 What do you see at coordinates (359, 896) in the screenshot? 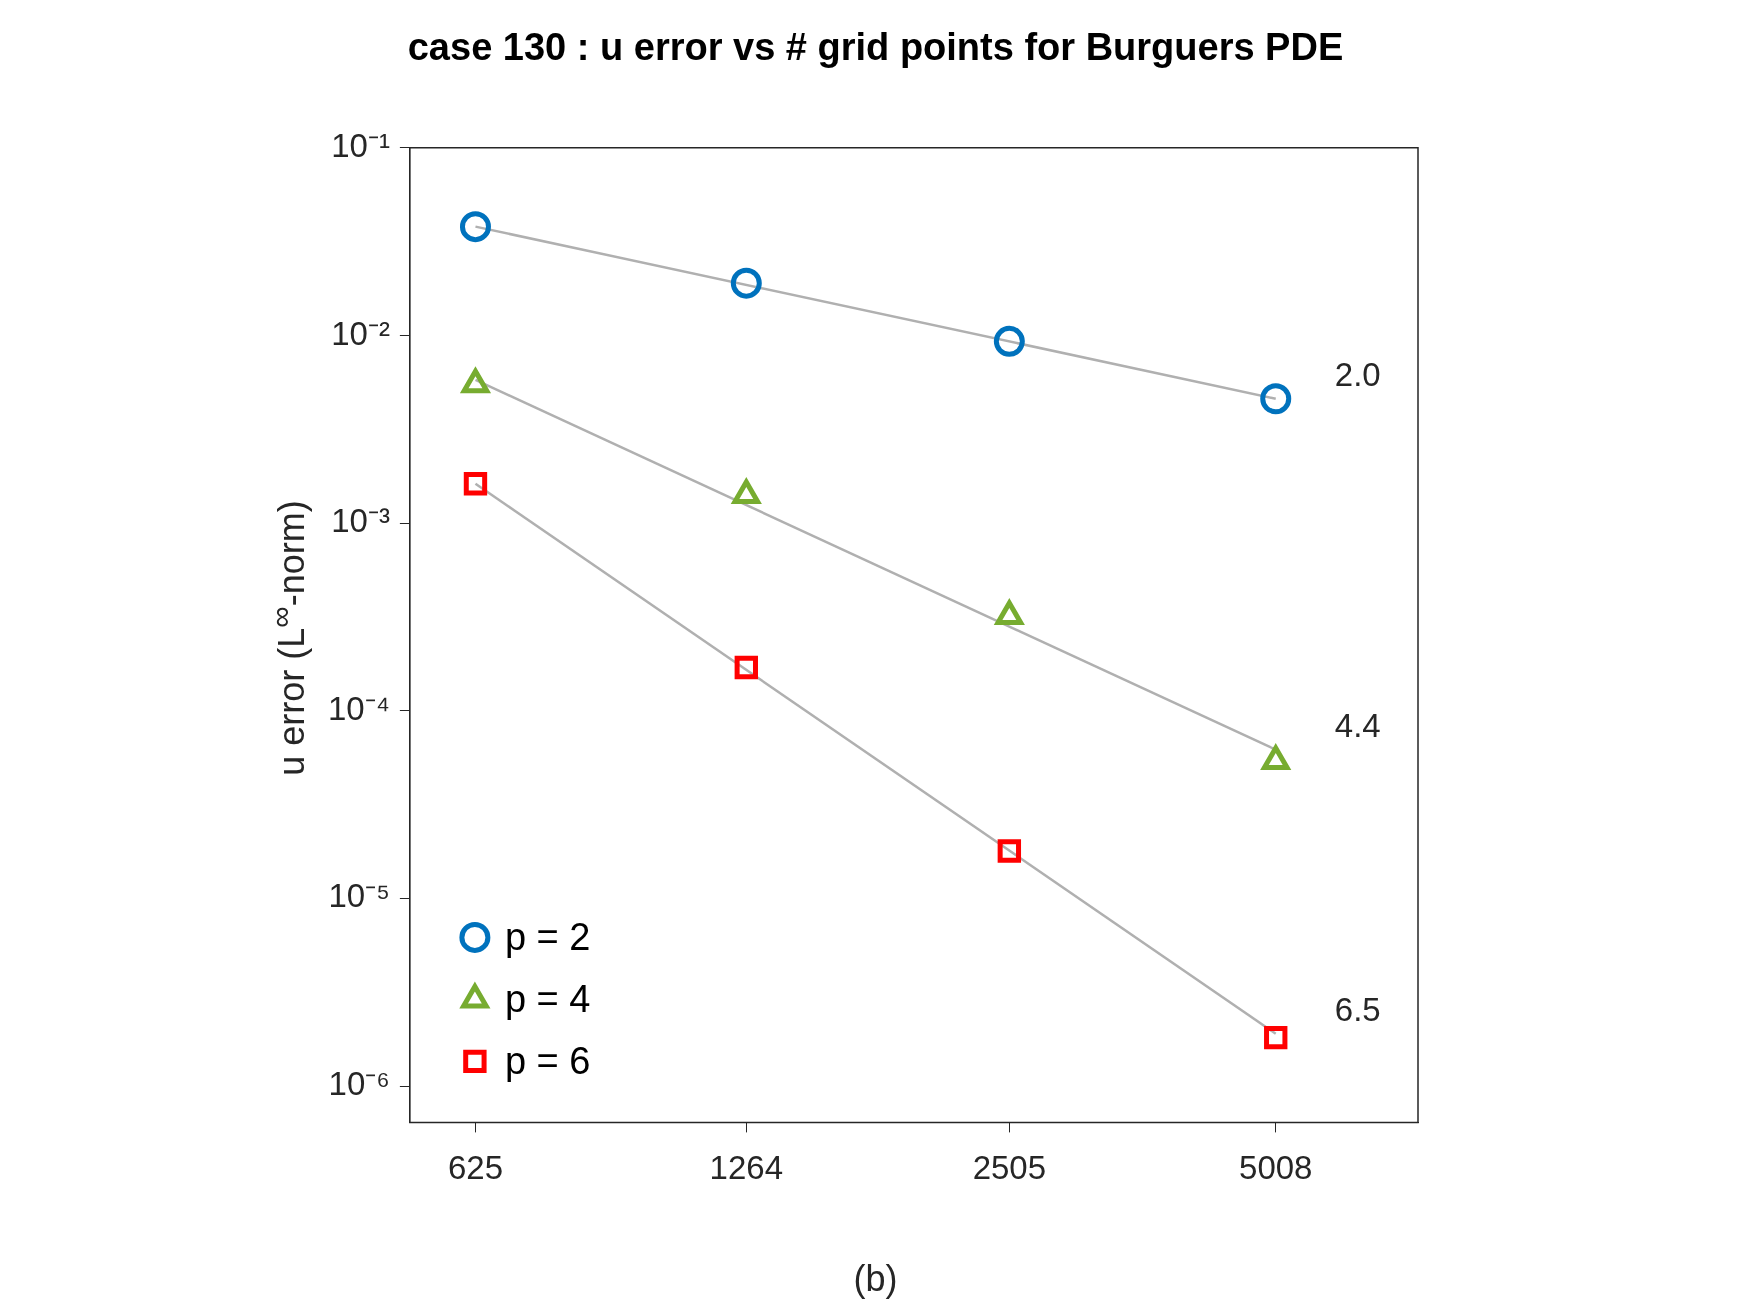
I see `y-tick-label: 10⁻⁵` at bounding box center [359, 896].